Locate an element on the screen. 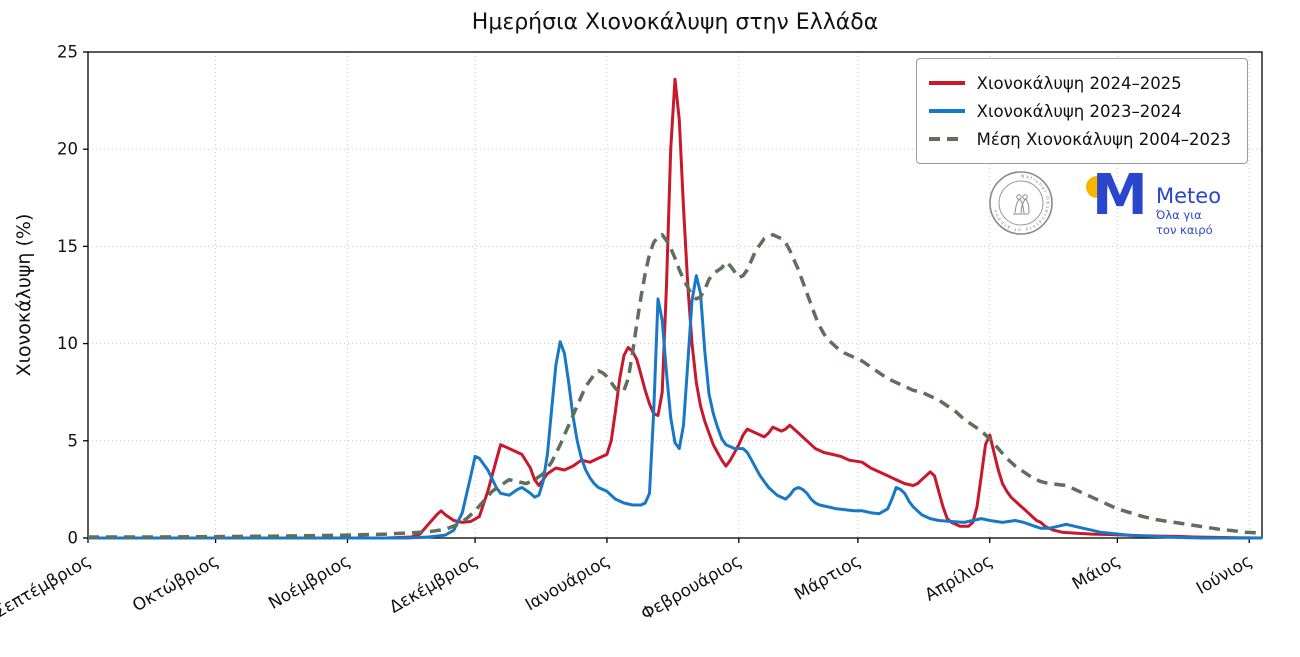  legend-item: Χιονοκάλυψη 2024–2025 is located at coordinates (1079, 83).